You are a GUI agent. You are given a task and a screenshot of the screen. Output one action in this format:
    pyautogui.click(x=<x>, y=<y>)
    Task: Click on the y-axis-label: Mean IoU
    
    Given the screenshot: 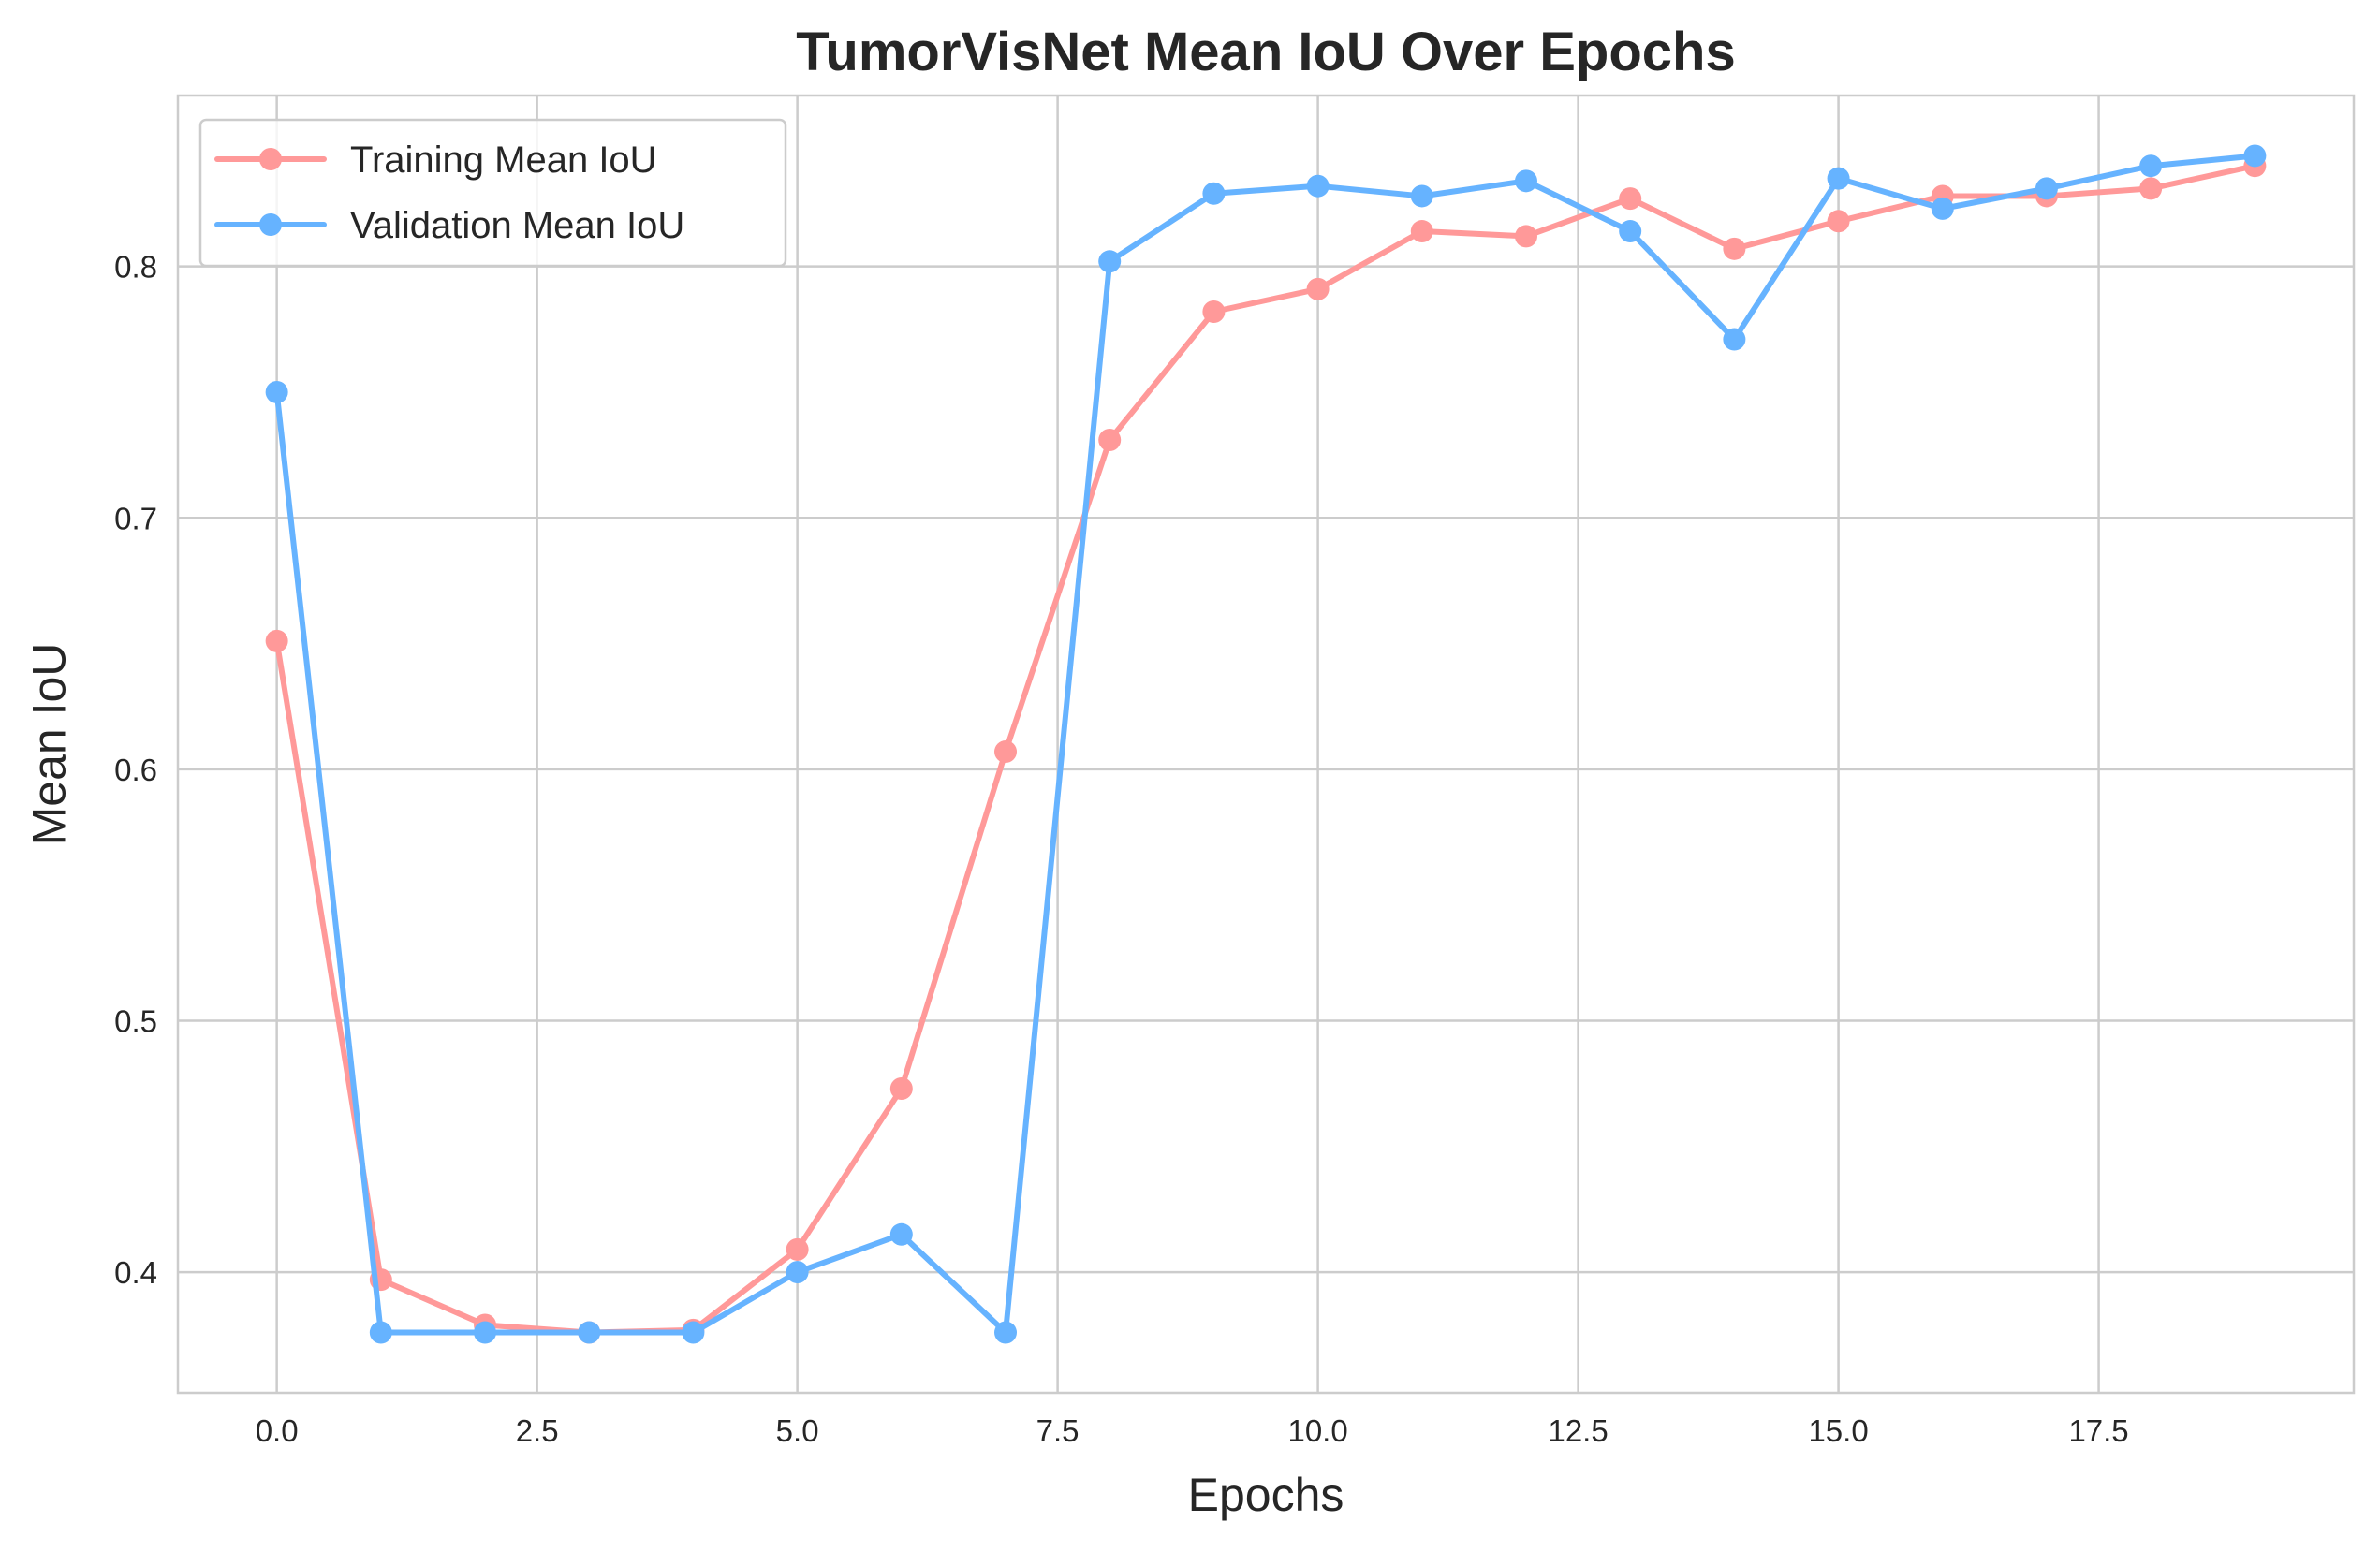 What is the action you would take?
    pyautogui.click(x=49, y=744)
    